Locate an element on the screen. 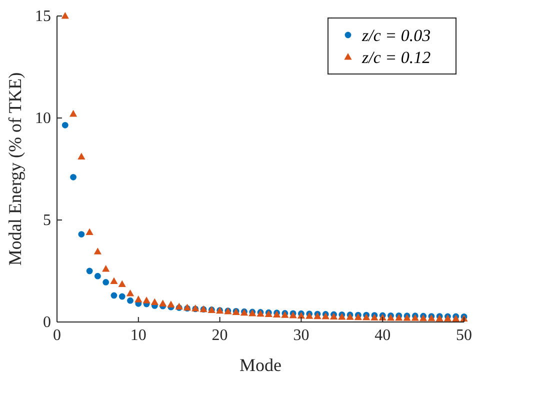 The image size is (539, 404). y-tick-label: 5 is located at coordinates (47, 220).